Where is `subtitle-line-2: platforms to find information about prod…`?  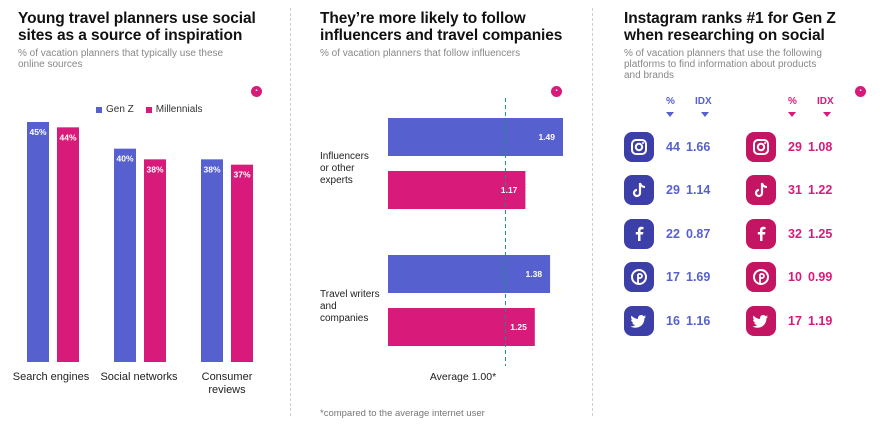
subtitle-line-2: platforms to find information about prod… is located at coordinates (720, 64).